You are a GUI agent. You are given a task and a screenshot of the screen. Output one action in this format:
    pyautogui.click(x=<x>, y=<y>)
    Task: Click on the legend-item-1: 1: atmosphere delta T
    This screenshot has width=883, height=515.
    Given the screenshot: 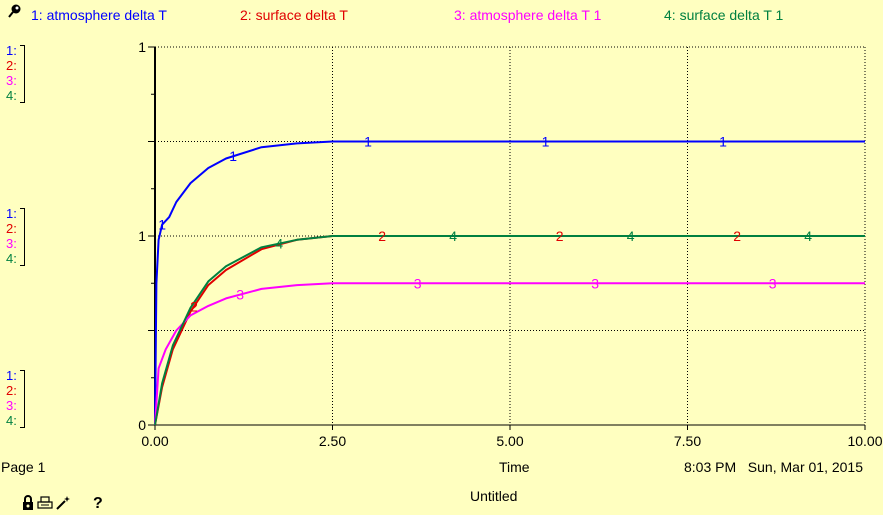 What is the action you would take?
    pyautogui.click(x=99, y=15)
    